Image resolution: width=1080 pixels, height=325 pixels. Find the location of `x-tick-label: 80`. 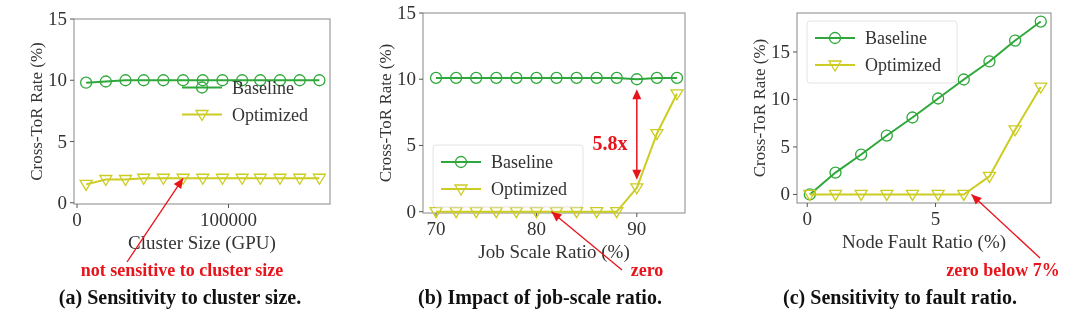

x-tick-label: 80 is located at coordinates (536, 228).